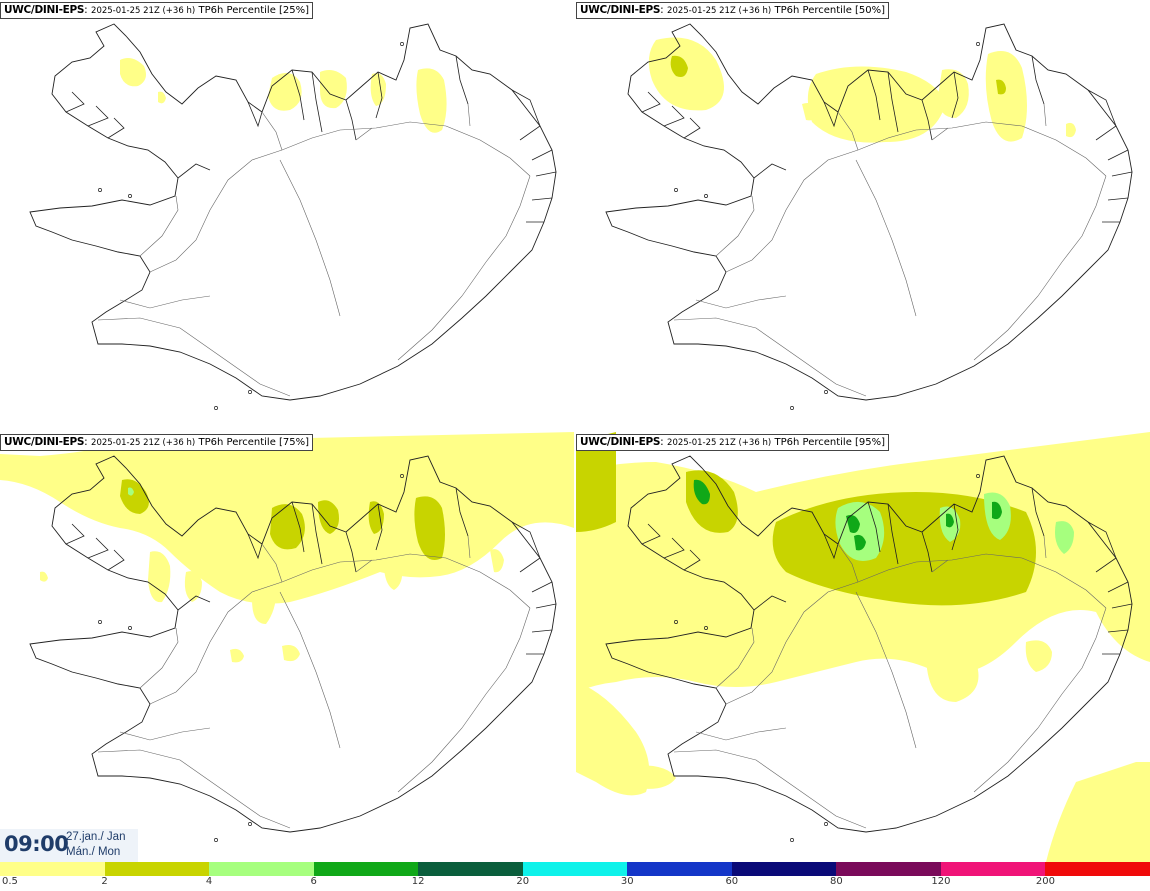 The image size is (1150, 891). Describe the element at coordinates (254, 442) in the screenshot. I see `panel-field: TP6h Percentile [75%]` at that location.